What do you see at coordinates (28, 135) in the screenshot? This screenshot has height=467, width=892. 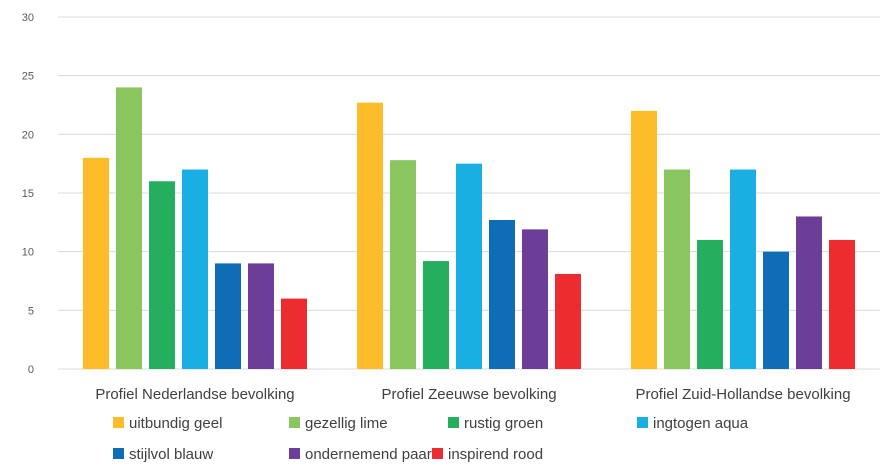 I see `y-tick-label: 20` at bounding box center [28, 135].